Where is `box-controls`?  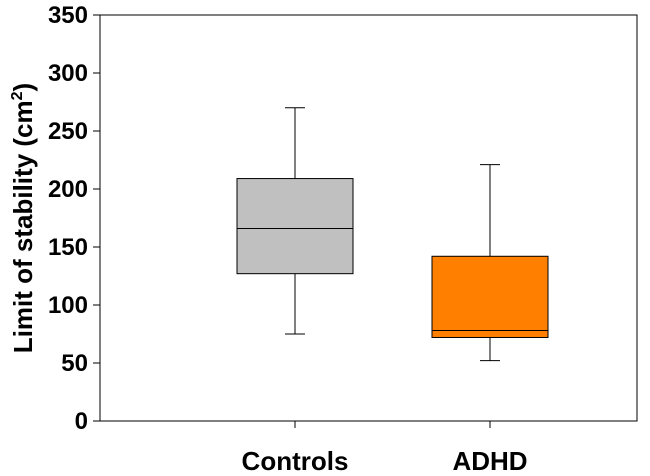 box-controls is located at coordinates (295, 221).